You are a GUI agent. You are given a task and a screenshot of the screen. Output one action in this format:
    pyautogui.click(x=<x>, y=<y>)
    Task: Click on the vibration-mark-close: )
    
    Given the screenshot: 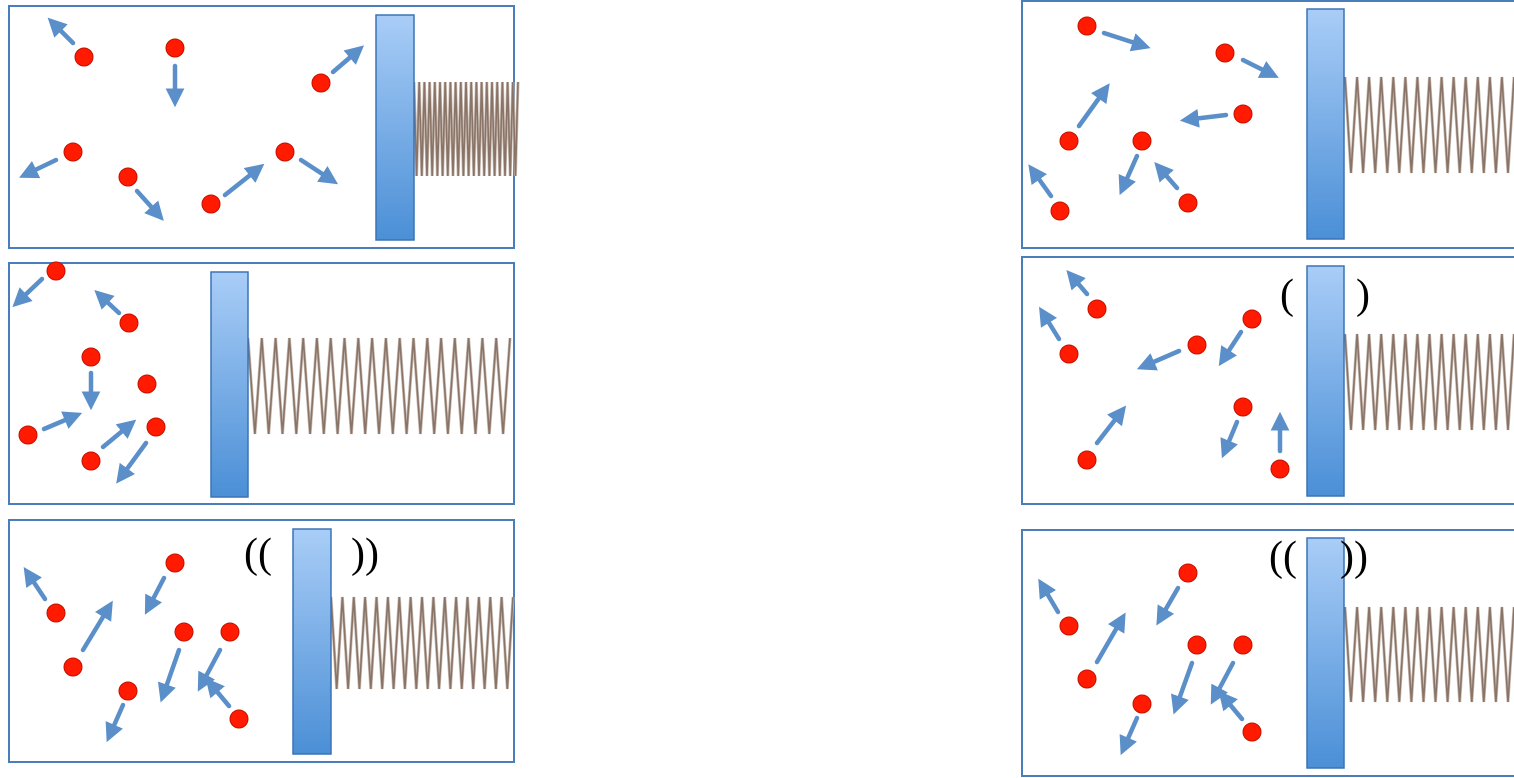 What is the action you would take?
    pyautogui.click(x=1363, y=295)
    